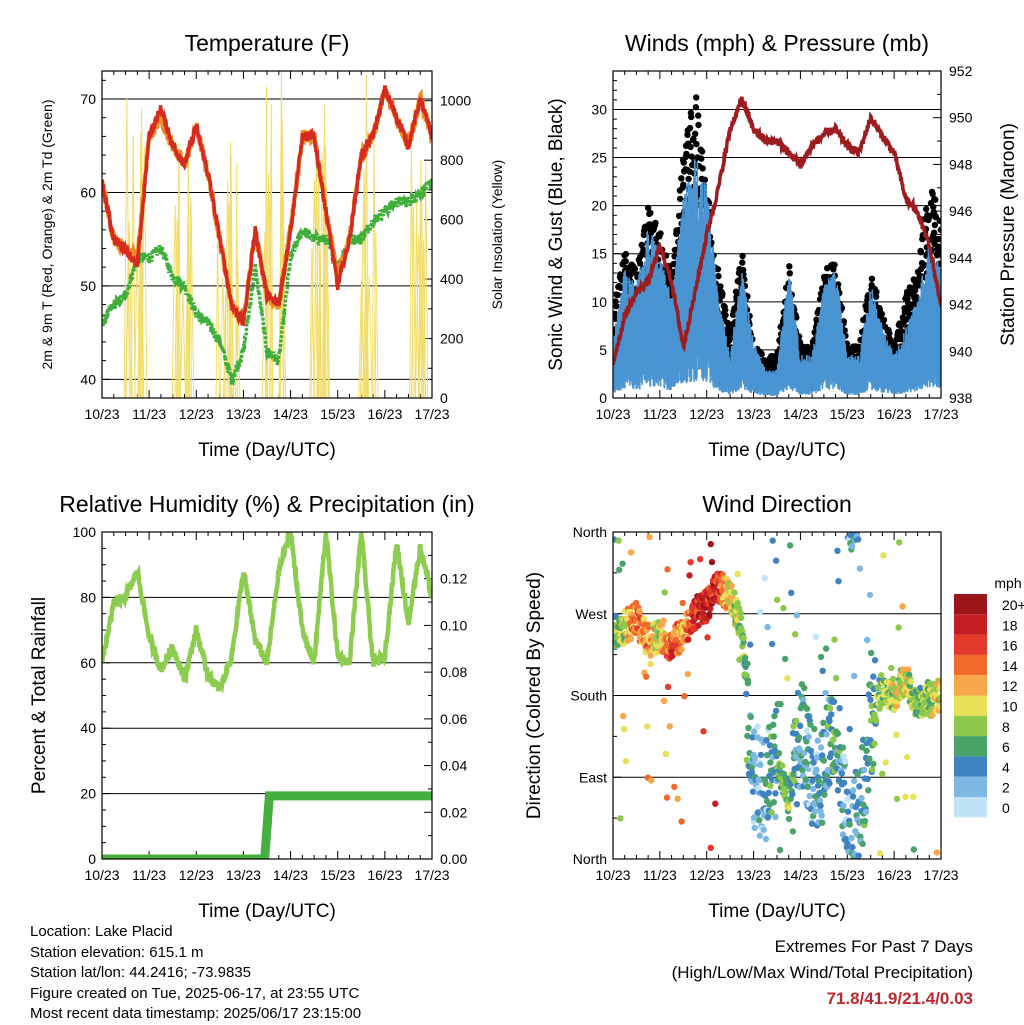  Describe the element at coordinates (149, 414) in the screenshot. I see `x-tick-label: 11/23` at that location.